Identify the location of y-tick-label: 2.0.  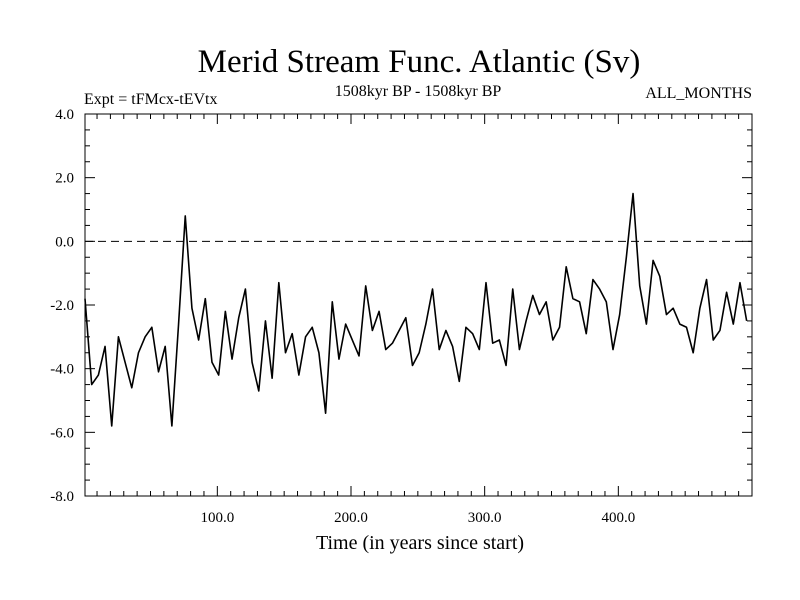
(64, 179).